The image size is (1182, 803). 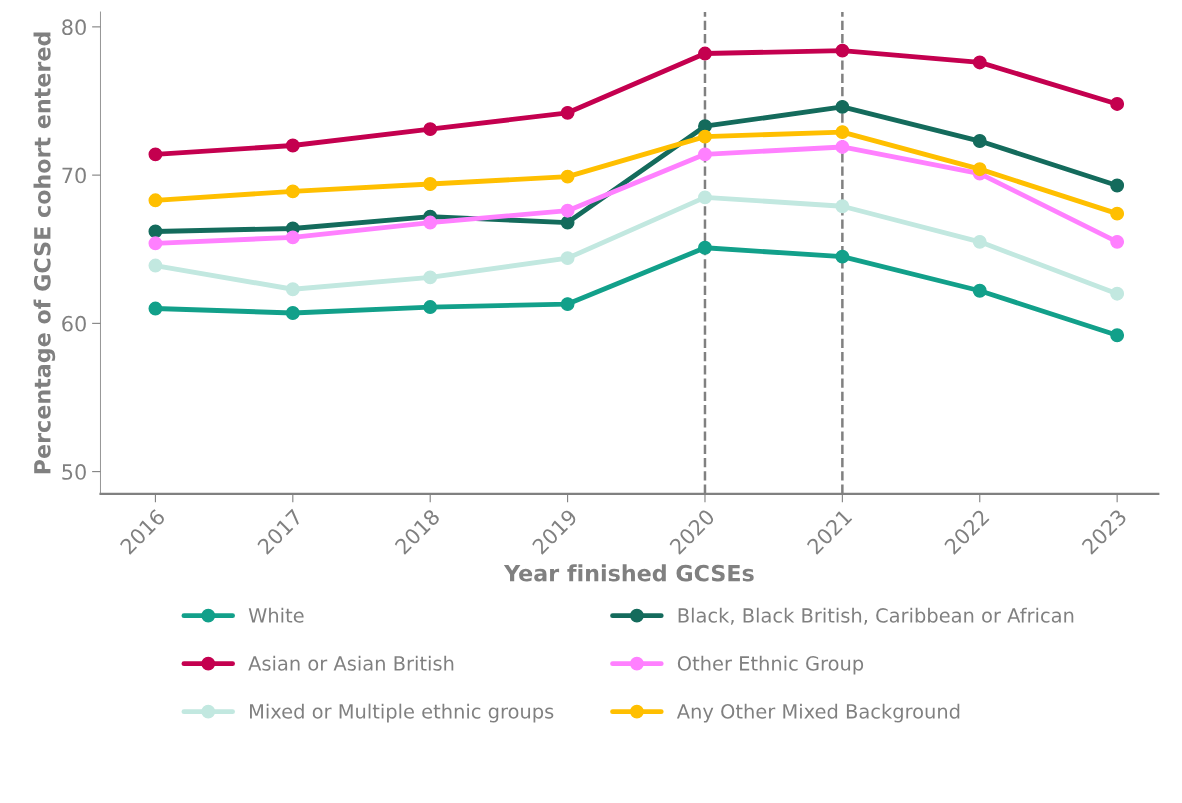 I want to click on y-tick-label: 50, so click(x=74, y=472).